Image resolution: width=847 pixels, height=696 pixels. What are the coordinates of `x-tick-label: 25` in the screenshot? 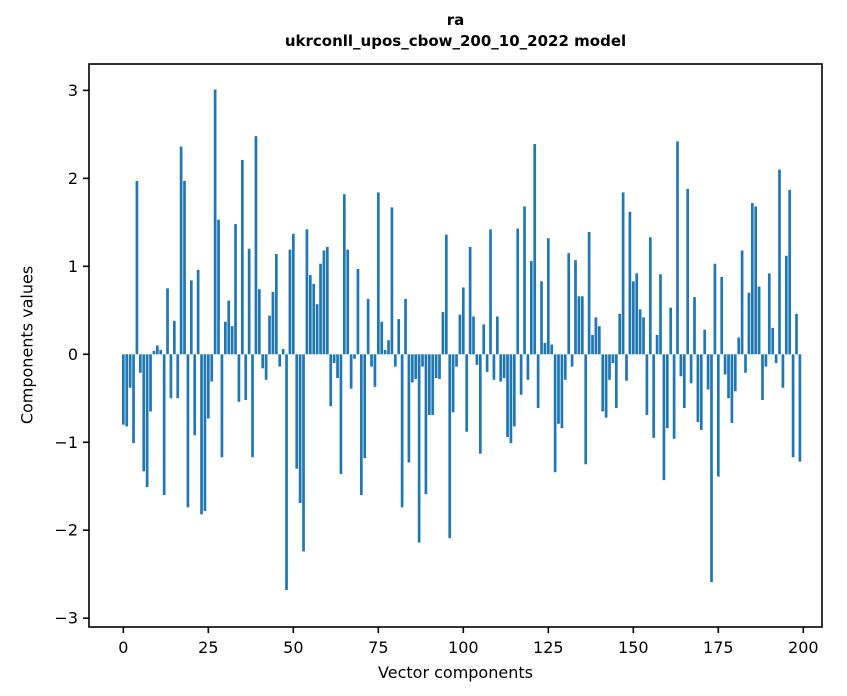 It's located at (208, 647).